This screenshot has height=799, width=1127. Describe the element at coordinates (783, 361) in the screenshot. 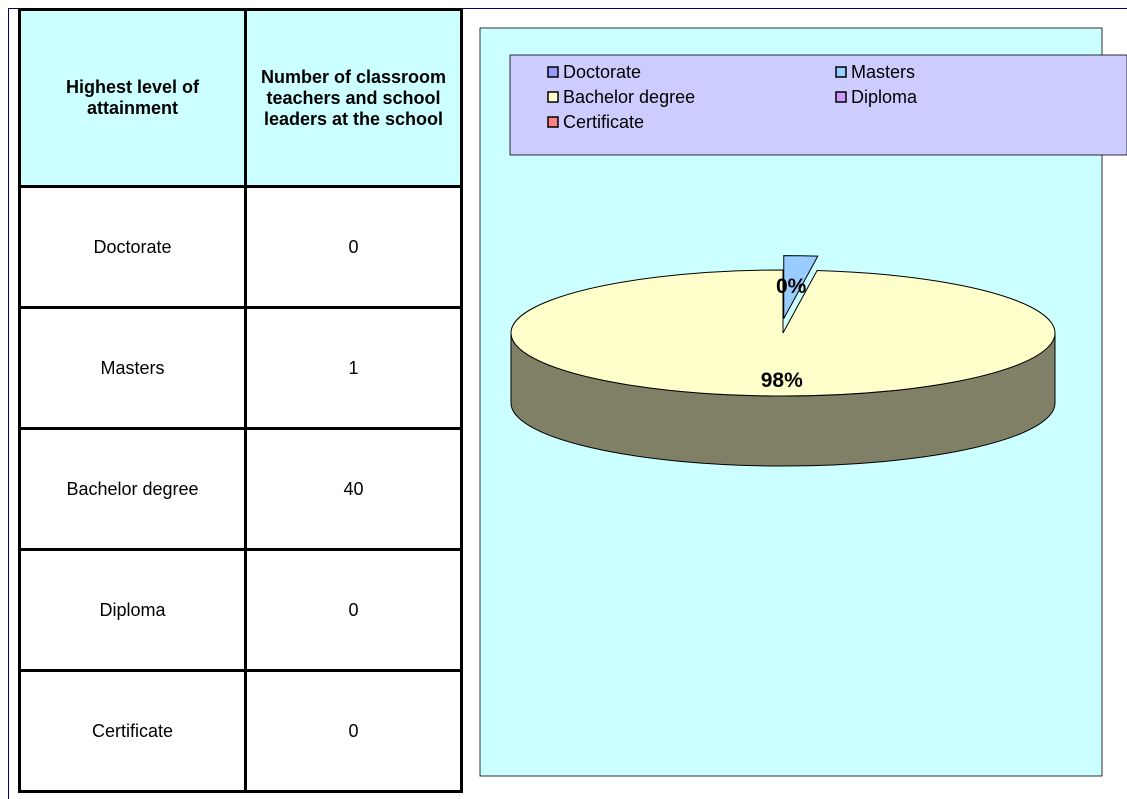

I see `pie: 0% 98%` at that location.